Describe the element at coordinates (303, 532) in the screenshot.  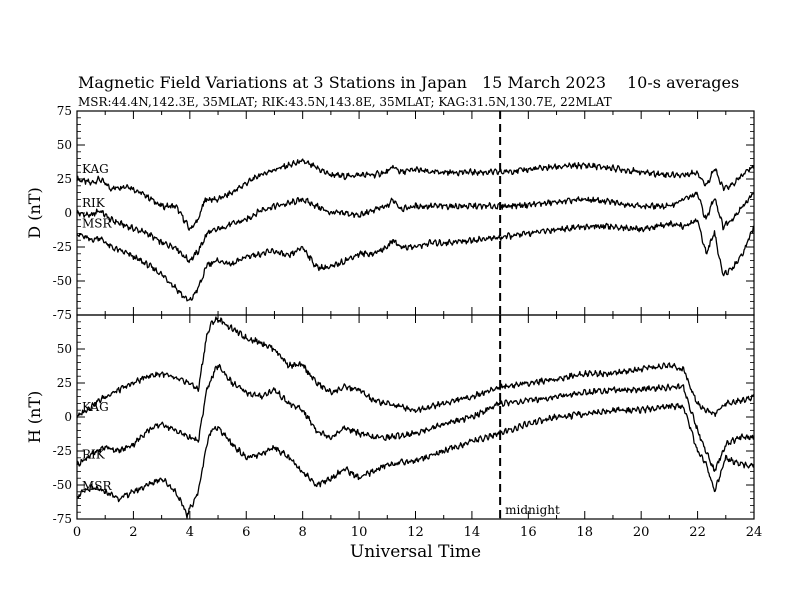
I see `x-tick-label: 8` at that location.